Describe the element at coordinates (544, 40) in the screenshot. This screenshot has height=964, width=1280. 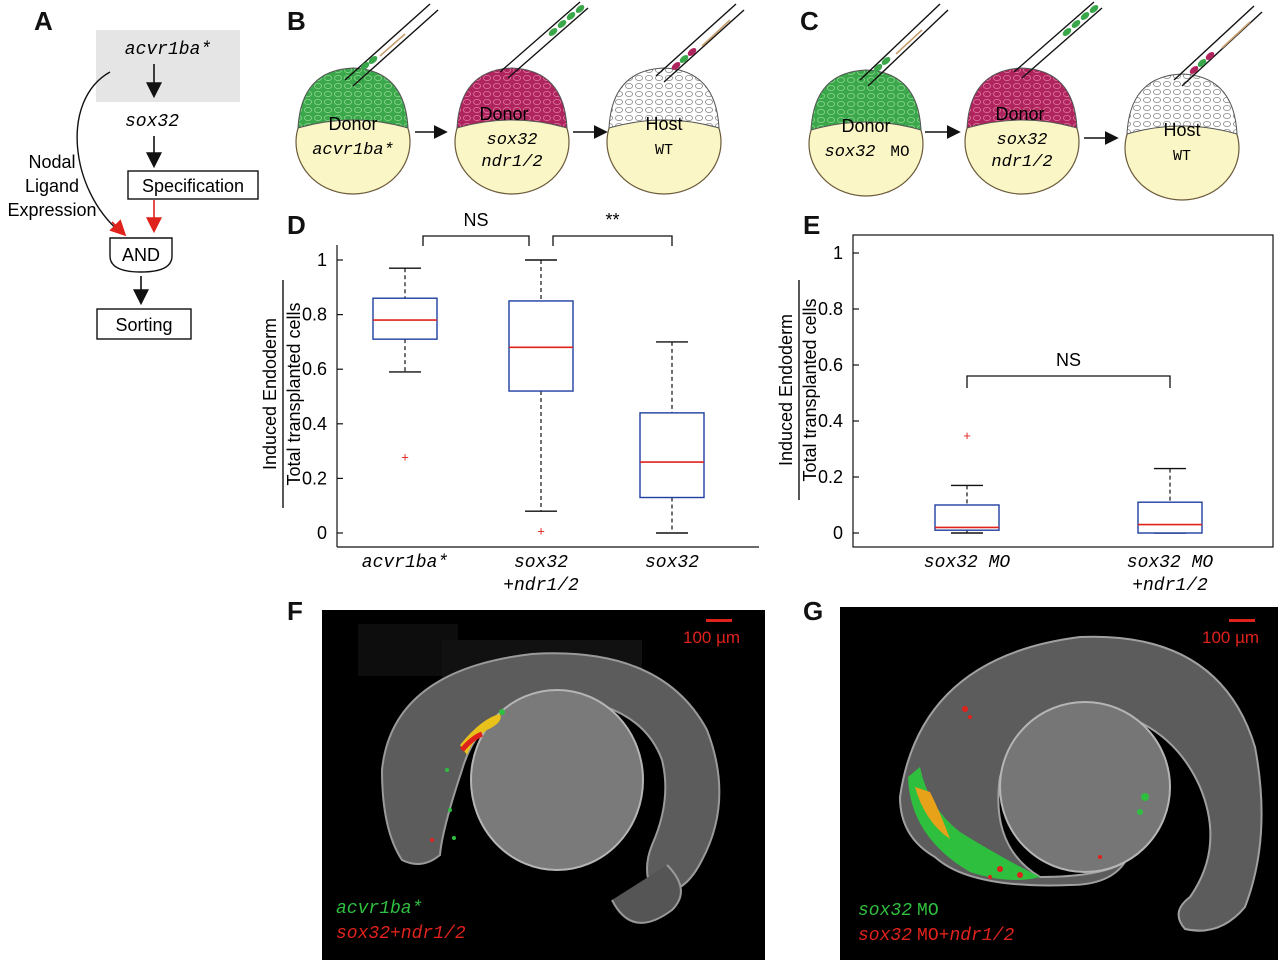
I see `pipette-b2` at that location.